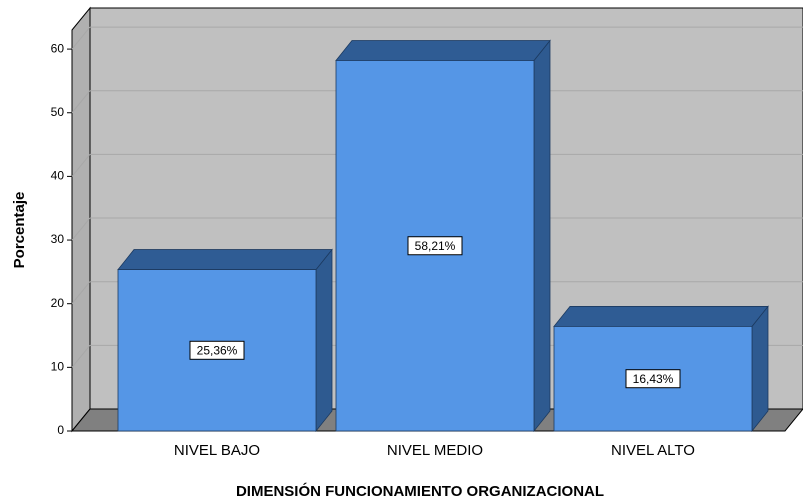  What do you see at coordinates (60, 430) in the screenshot?
I see `y-tick-label: 0` at bounding box center [60, 430].